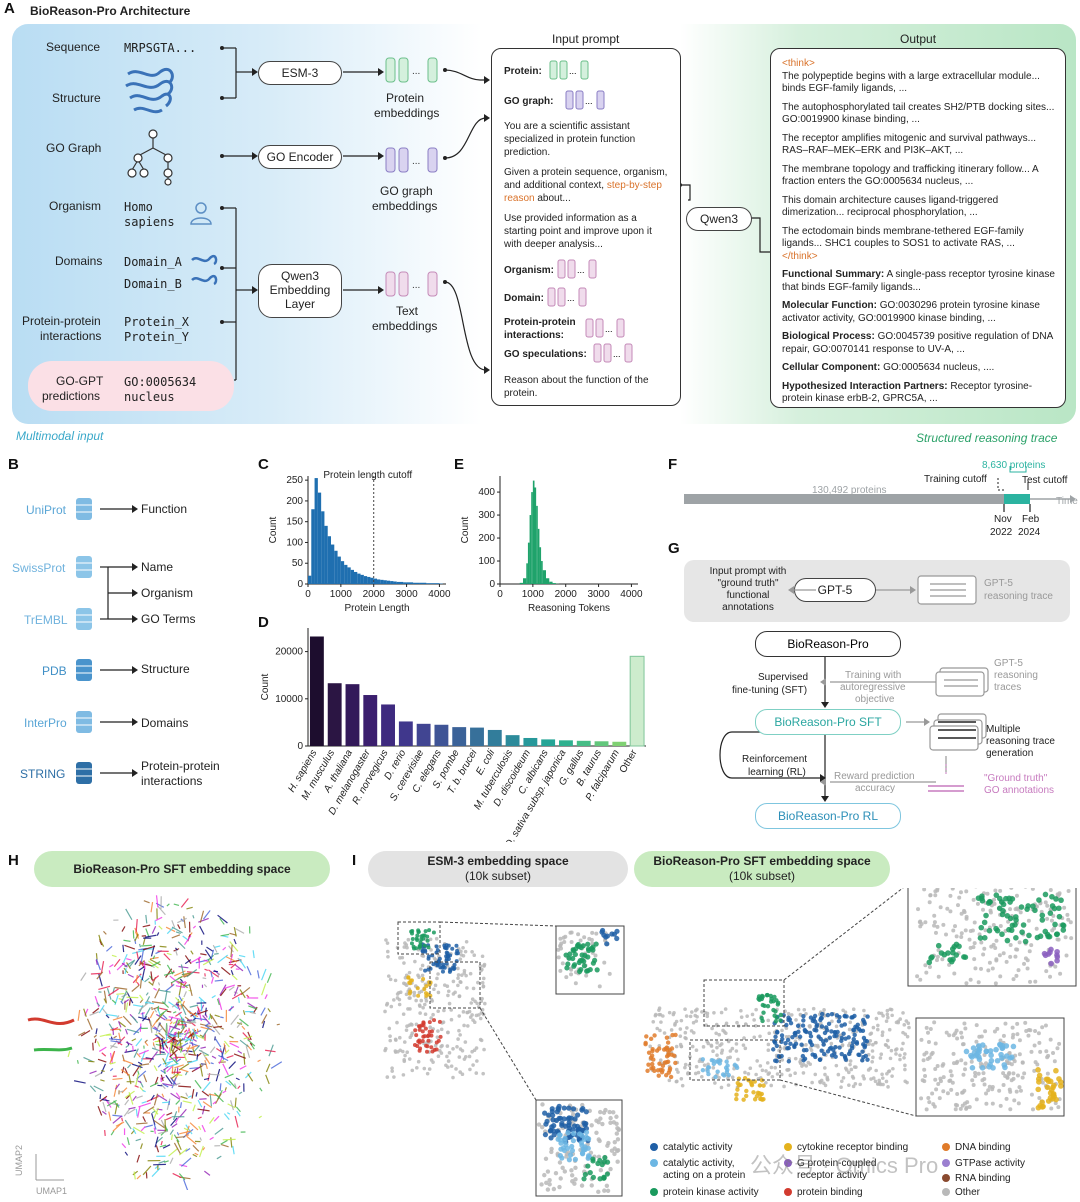 The image size is (1080, 1202). Describe the element at coordinates (828, 644) in the screenshot. I see `bioreason-pro-model: BioReason-Pro` at that location.